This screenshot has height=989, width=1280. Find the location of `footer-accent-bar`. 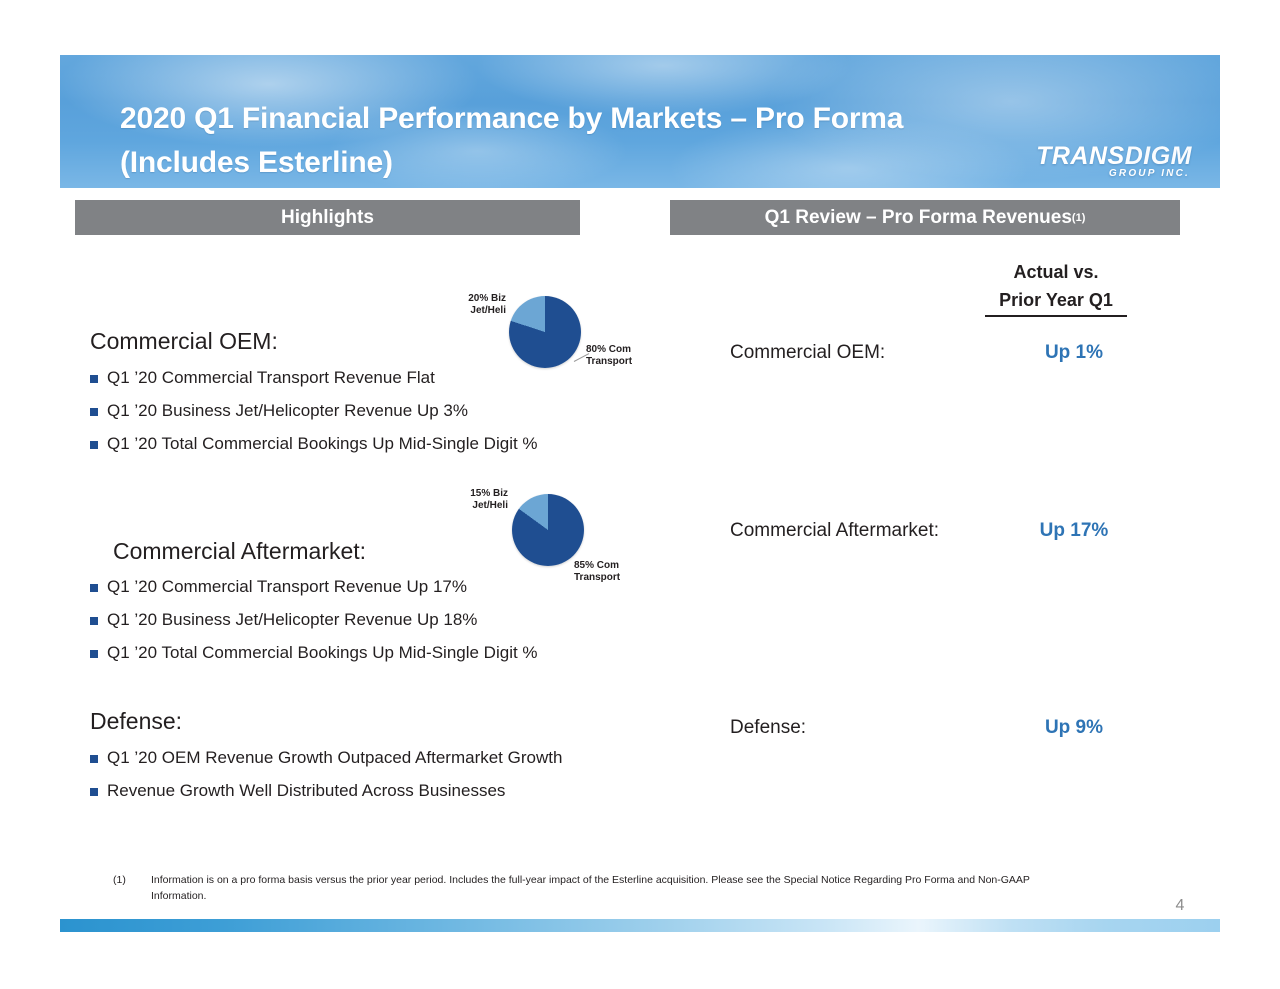

footer-accent-bar is located at coordinates (640, 925).